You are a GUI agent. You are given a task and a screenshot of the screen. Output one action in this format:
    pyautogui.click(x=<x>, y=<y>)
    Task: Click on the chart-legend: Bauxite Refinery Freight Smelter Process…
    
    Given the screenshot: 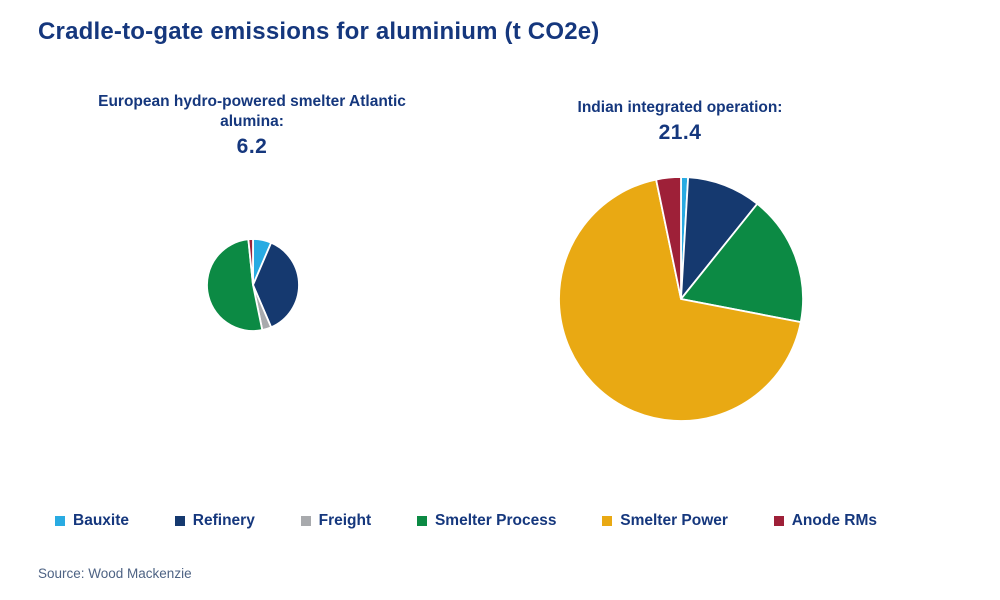 What is the action you would take?
    pyautogui.click(x=466, y=521)
    